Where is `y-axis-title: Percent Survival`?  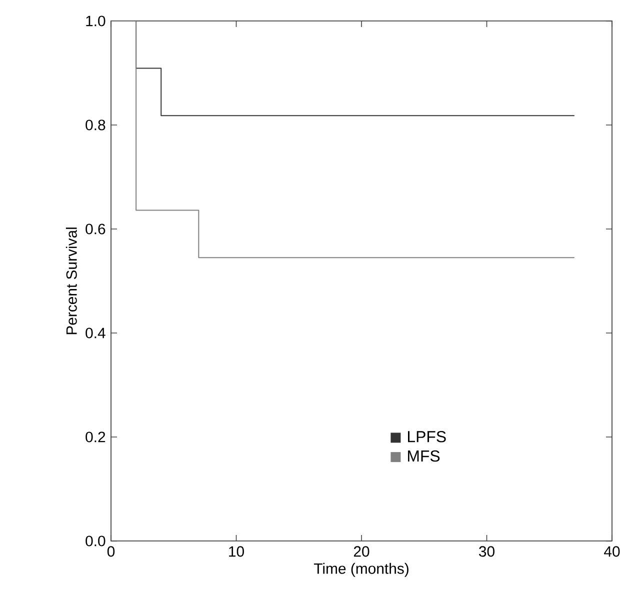
y-axis-title: Percent Survival is located at coordinates (71, 281).